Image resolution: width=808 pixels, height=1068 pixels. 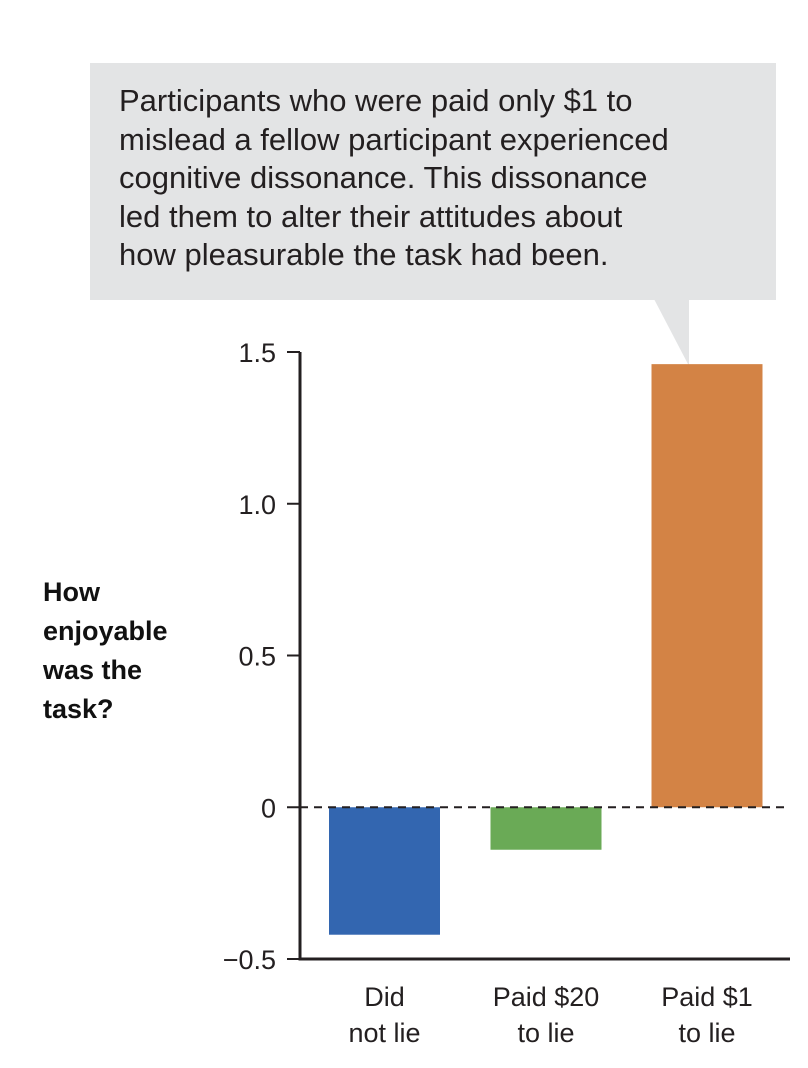 I want to click on x-category-label: Paid $20, so click(x=546, y=997).